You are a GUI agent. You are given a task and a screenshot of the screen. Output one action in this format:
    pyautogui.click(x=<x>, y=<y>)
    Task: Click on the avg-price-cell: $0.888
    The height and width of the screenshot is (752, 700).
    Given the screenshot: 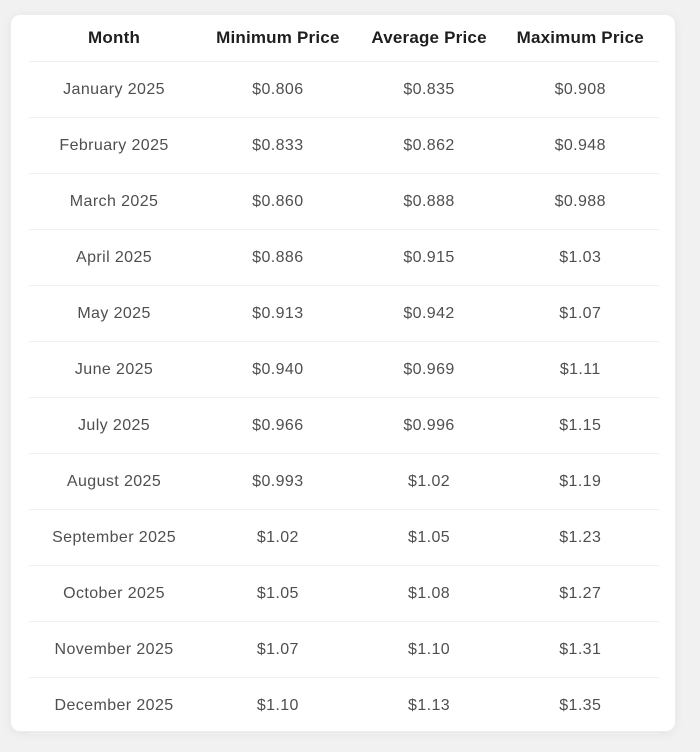 What is the action you would take?
    pyautogui.click(x=429, y=201)
    